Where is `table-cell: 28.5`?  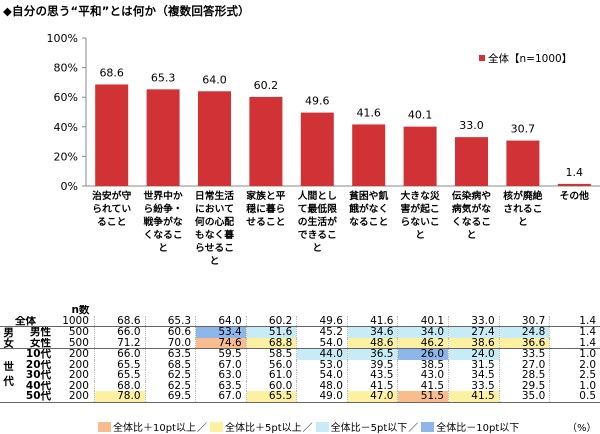
table-cell: 28.5 is located at coordinates (524, 375).